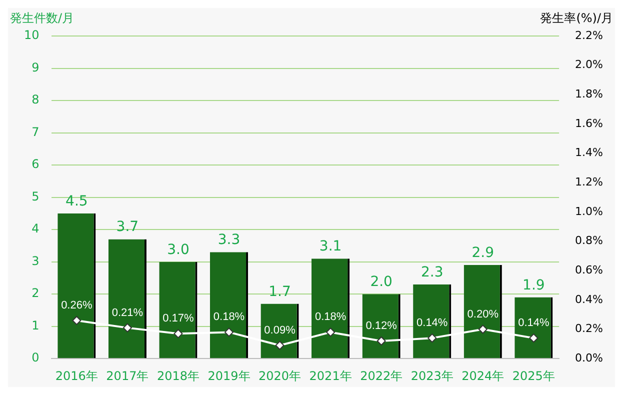  What do you see at coordinates (36, 229) in the screenshot?
I see `y-tick-label: 4` at bounding box center [36, 229].